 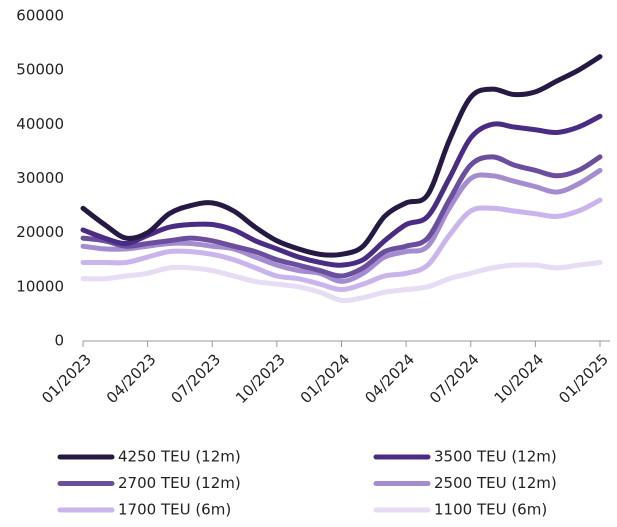 I want to click on x-tick-label: 10/2023, so click(x=260, y=378).